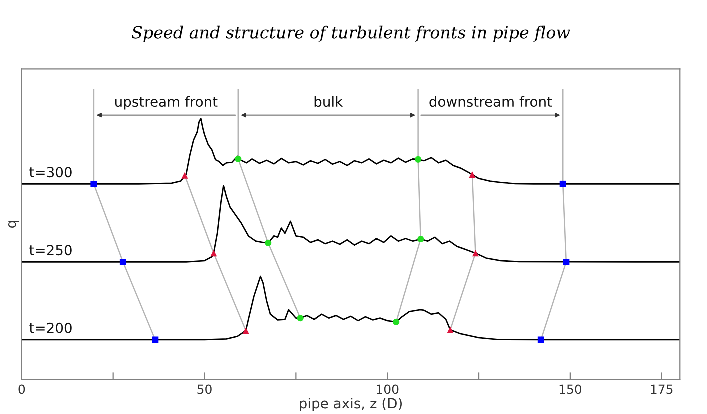 The image size is (707, 414). What do you see at coordinates (351, 34) in the screenshot?
I see `chart-title: Speed and structure of turbulent fronts in pipe flow` at bounding box center [351, 34].